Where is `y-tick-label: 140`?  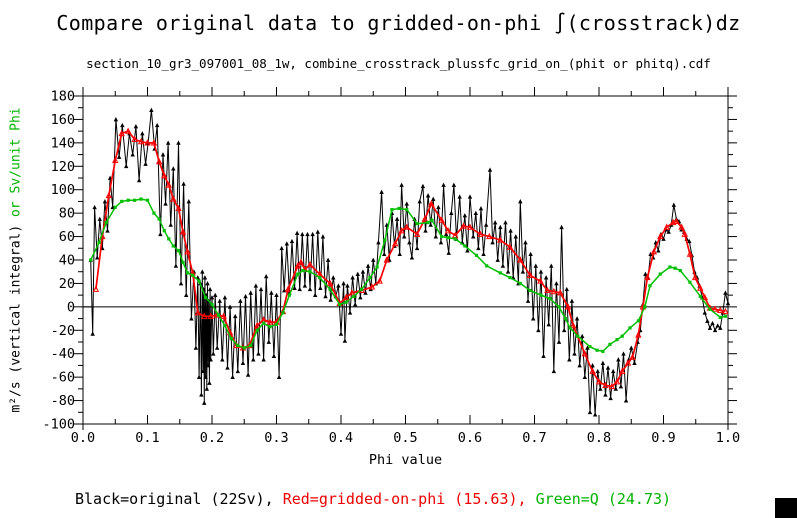
y-tick-label: 140 is located at coordinates (63, 143).